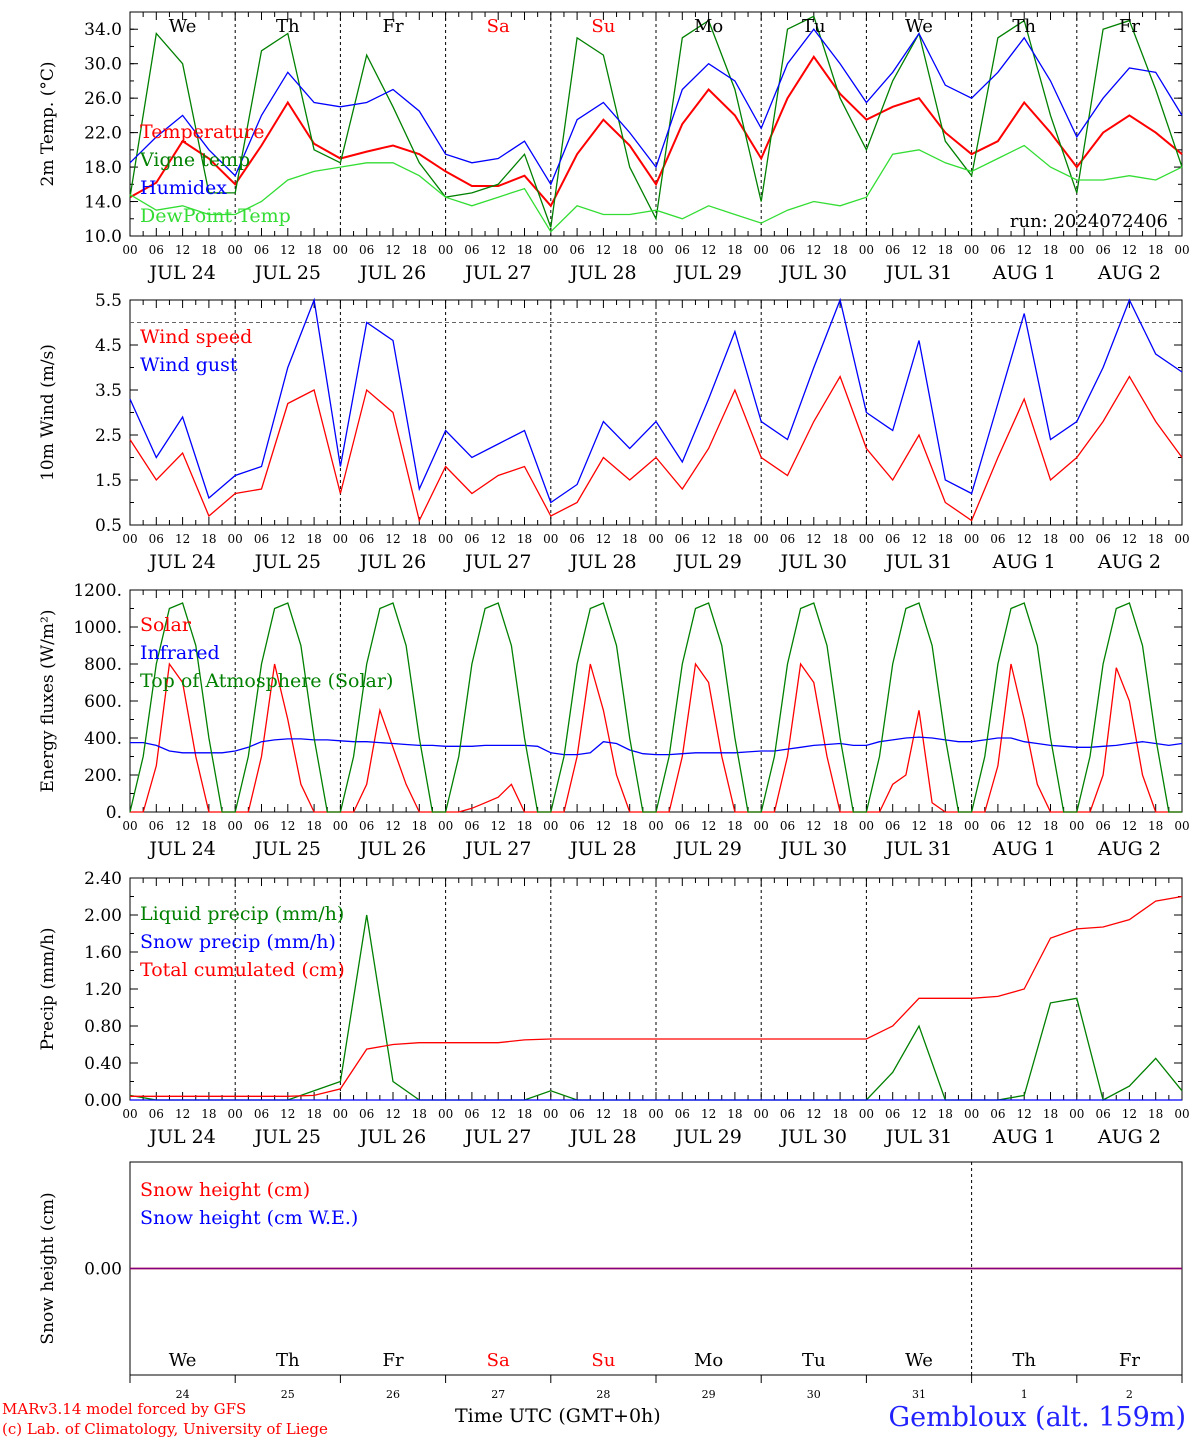 The width and height of the screenshot is (1194, 1440). I want to click on y-tick-label: 5.5, so click(108, 301).